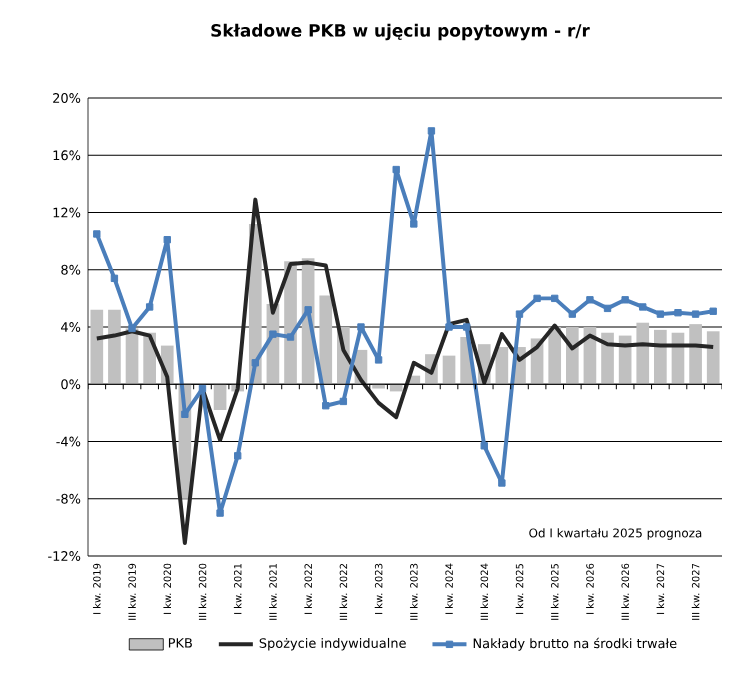  I want to click on chart-title: Składowe PKB w ujęciu popytowym - r/r, so click(400, 32).